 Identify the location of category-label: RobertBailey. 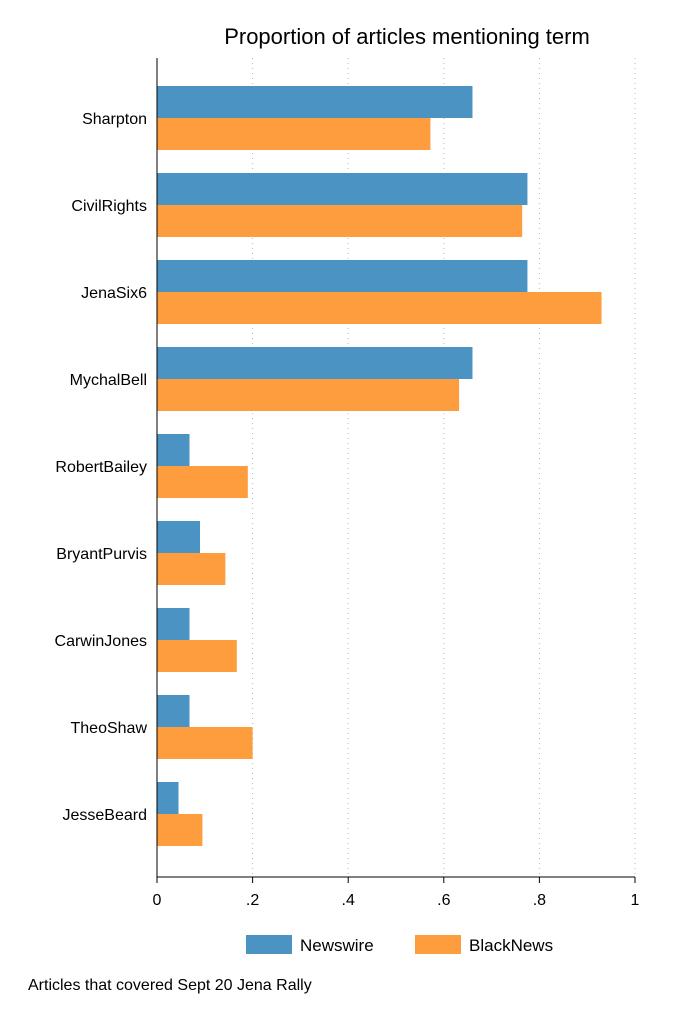
(101, 467).